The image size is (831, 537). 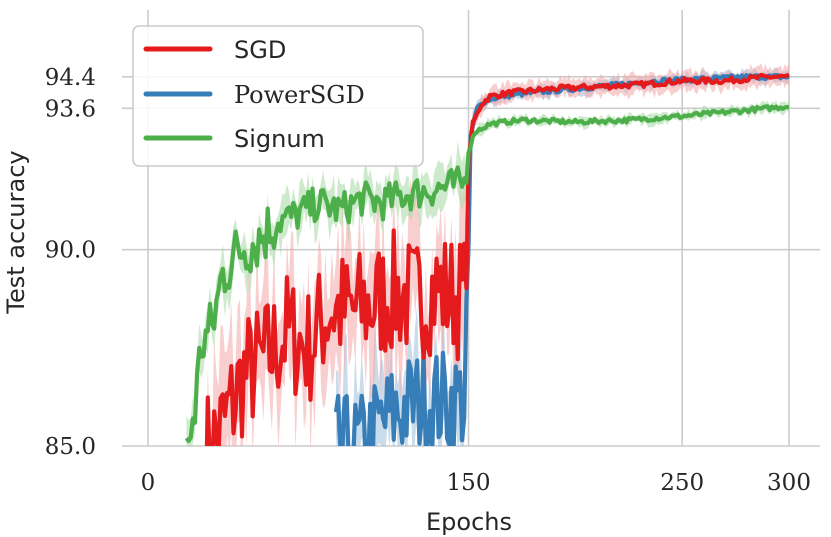 What do you see at coordinates (299, 95) in the screenshot?
I see `legend-label-powersgd: PowerSGD` at bounding box center [299, 95].